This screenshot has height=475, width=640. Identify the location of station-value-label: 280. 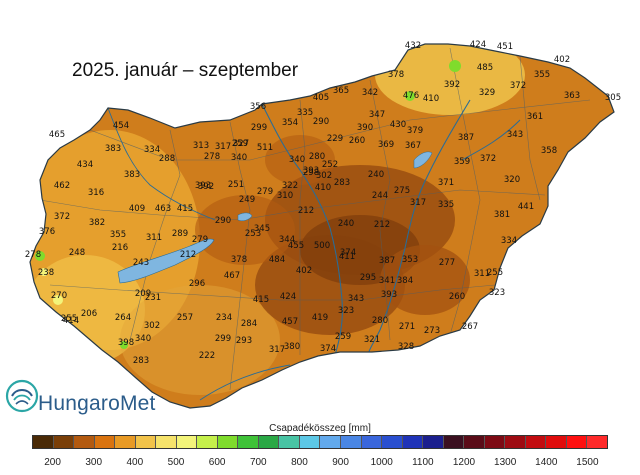
(380, 321).